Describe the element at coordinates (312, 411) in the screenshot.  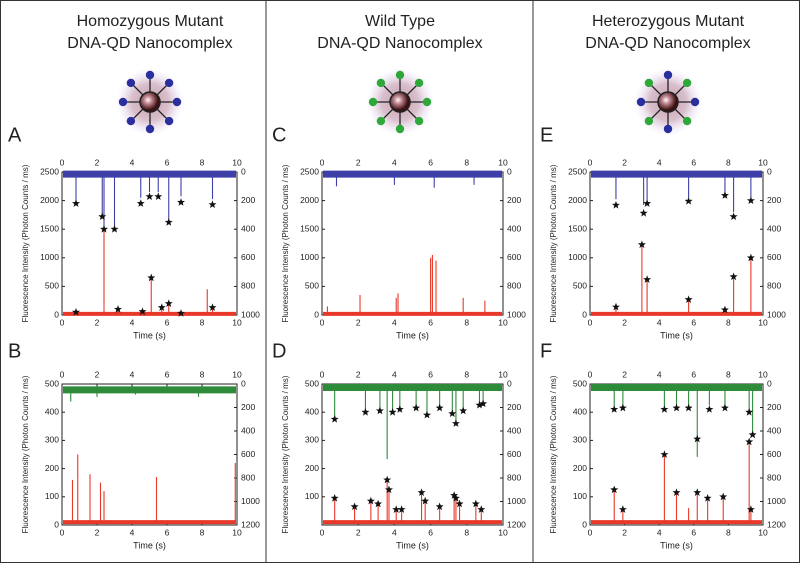
I see `y-tick-label: 400` at that location.